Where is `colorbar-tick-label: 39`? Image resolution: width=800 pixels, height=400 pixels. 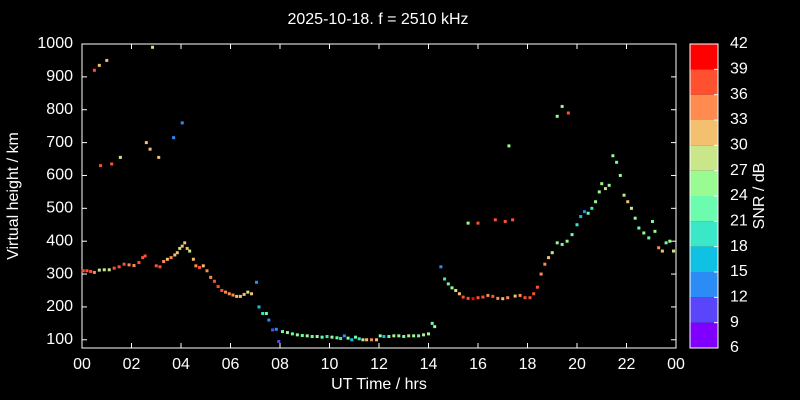
colorbar-tick-label: 39 is located at coordinates (739, 69).